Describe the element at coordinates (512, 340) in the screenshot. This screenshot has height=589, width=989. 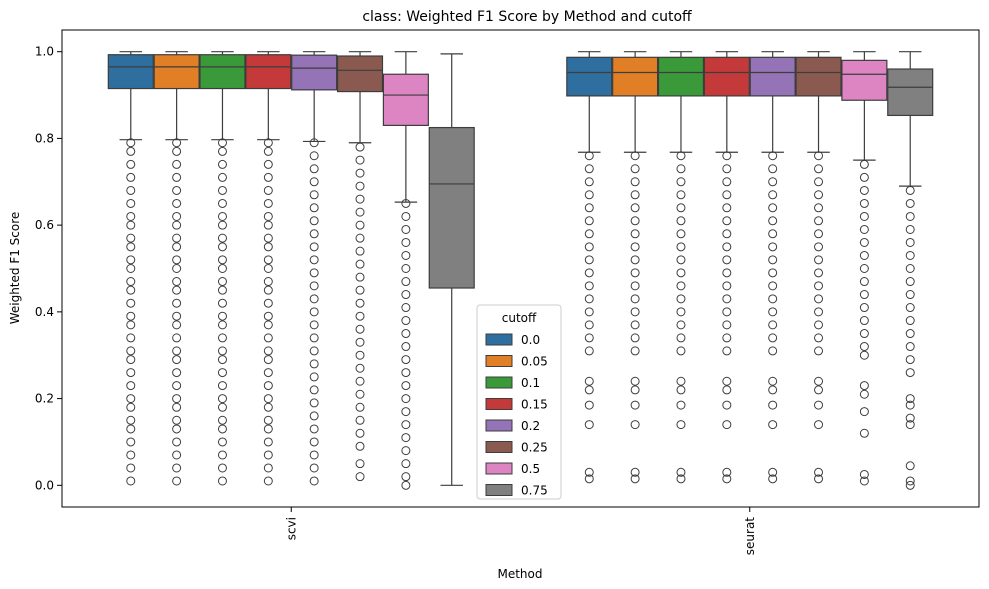
I see `legend-entry-0.0: 0.0` at that location.